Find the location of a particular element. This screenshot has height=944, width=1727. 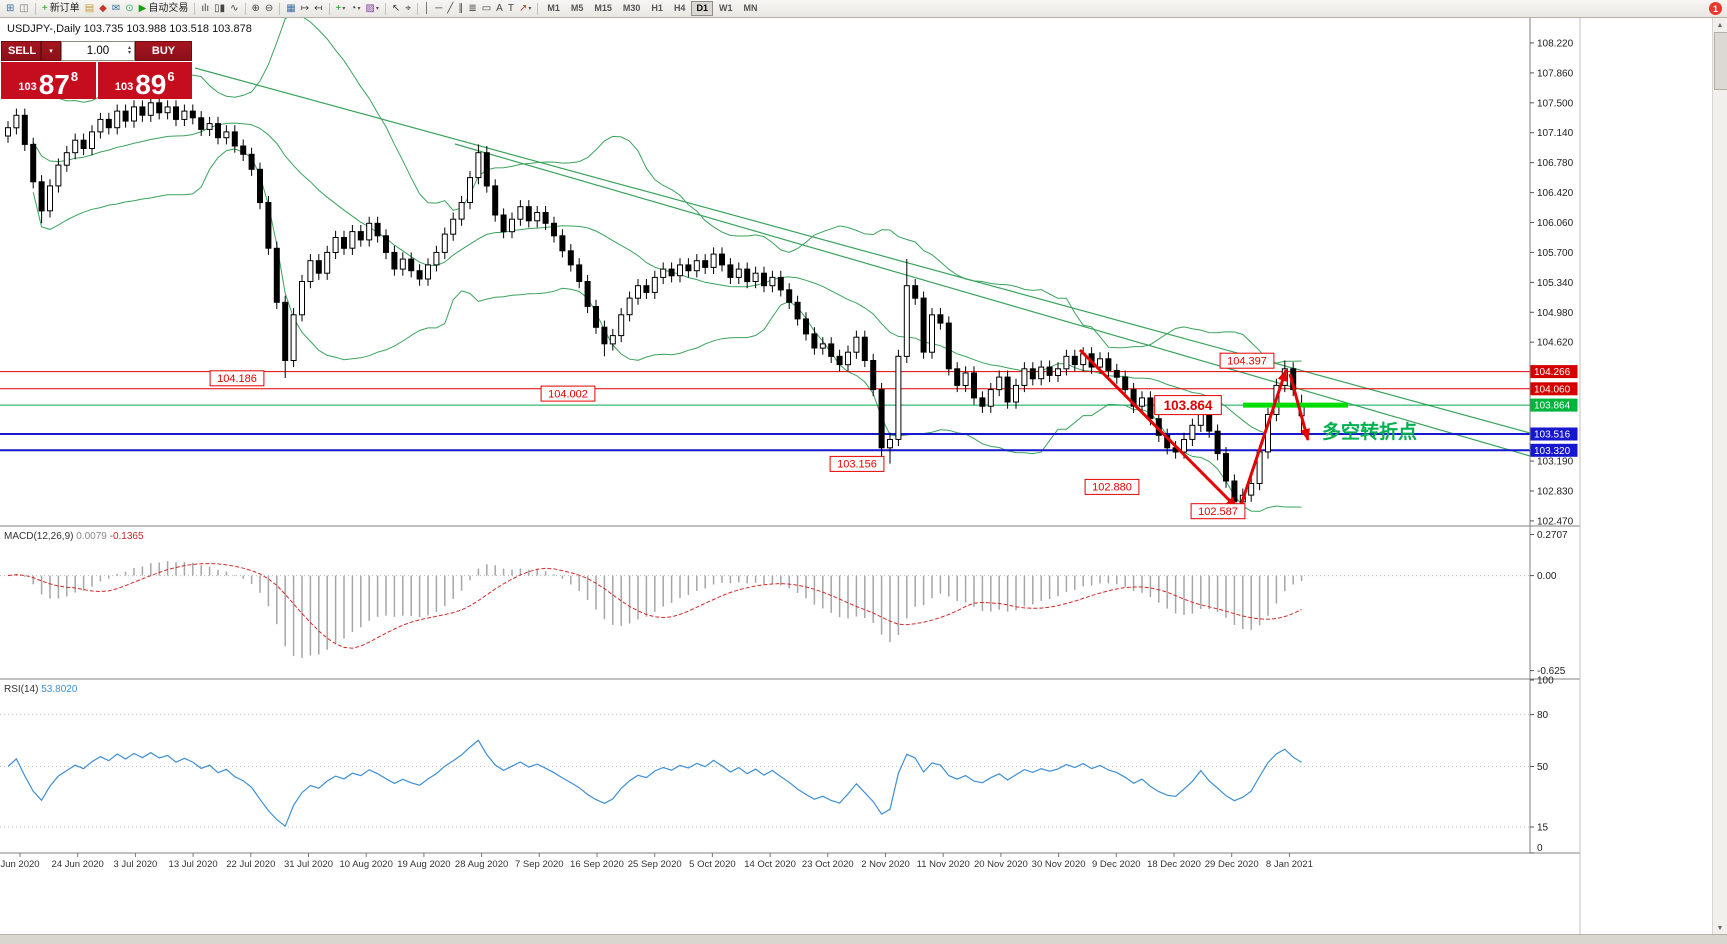

svg-text: 106.420 is located at coordinates (1555, 193).